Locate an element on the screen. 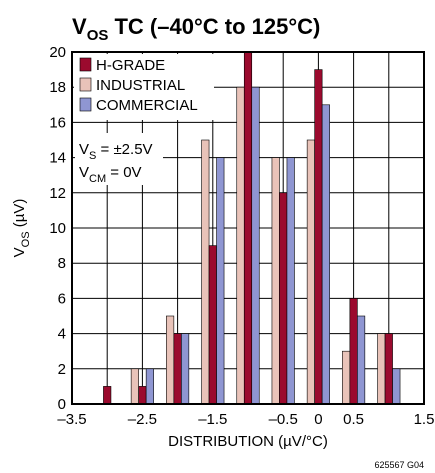 The width and height of the screenshot is (435, 473). supply-annotation: VS = ±2.5V VCM = 0V is located at coordinates (119, 159).